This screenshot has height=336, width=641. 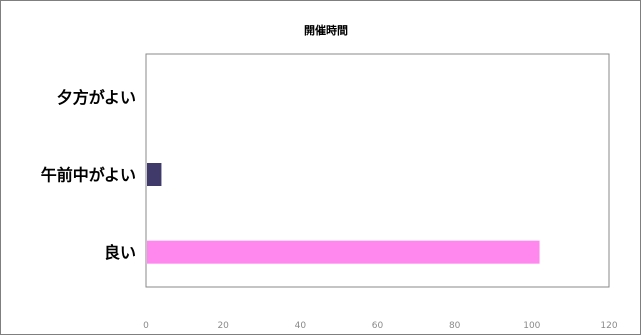 I want to click on x-tick-label-0: 0, so click(x=146, y=326).